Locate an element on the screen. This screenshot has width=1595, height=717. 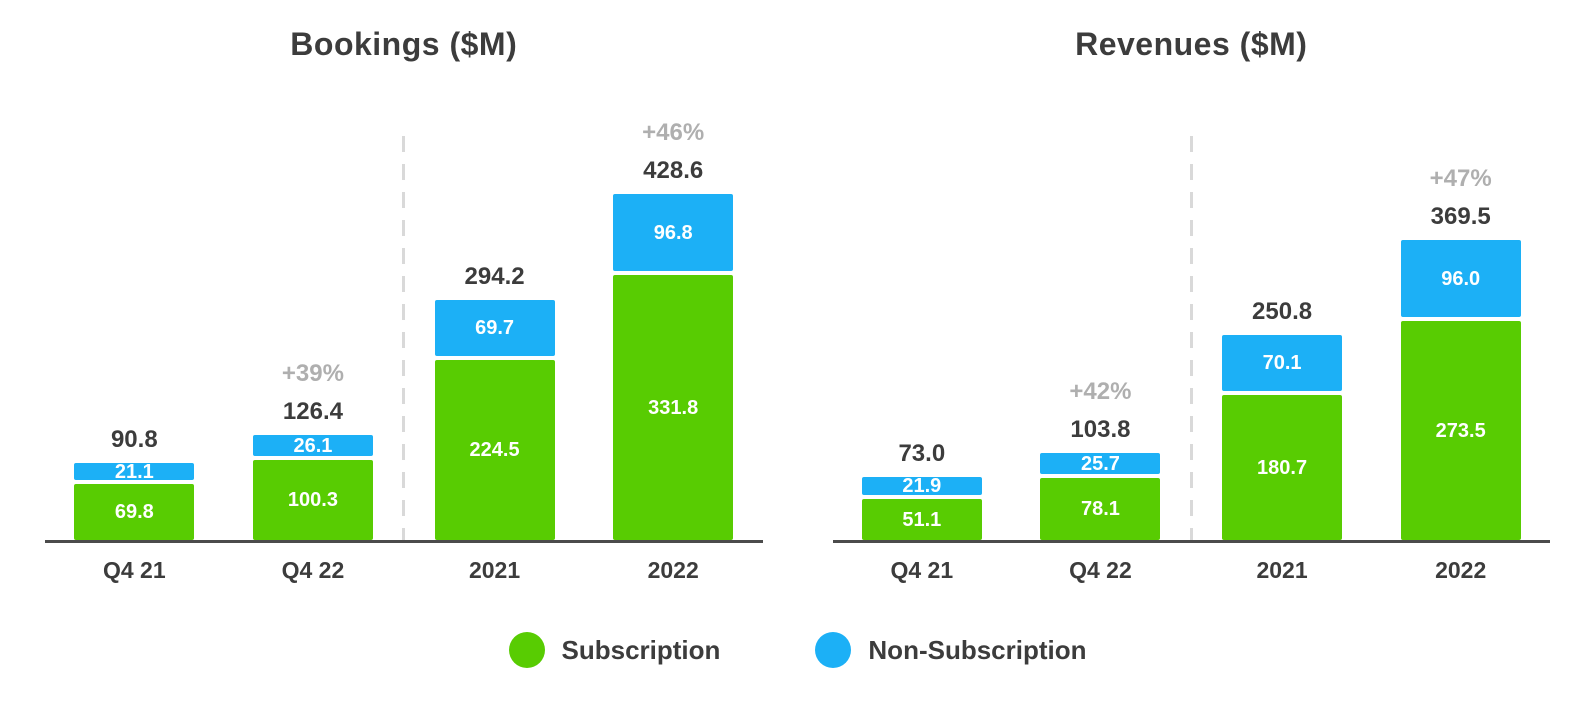
total-label: 294.2 is located at coordinates (494, 276).